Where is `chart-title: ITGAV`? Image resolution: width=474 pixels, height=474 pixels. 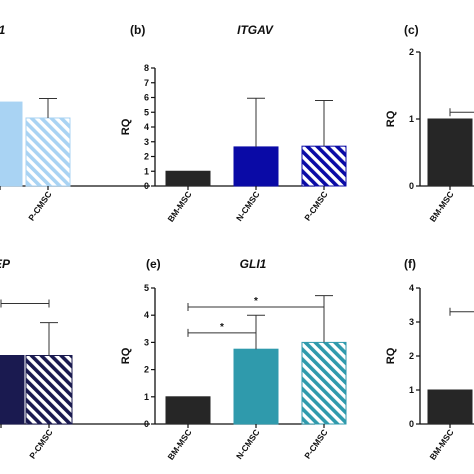
chart-title: ITGAV is located at coordinates (255, 30).